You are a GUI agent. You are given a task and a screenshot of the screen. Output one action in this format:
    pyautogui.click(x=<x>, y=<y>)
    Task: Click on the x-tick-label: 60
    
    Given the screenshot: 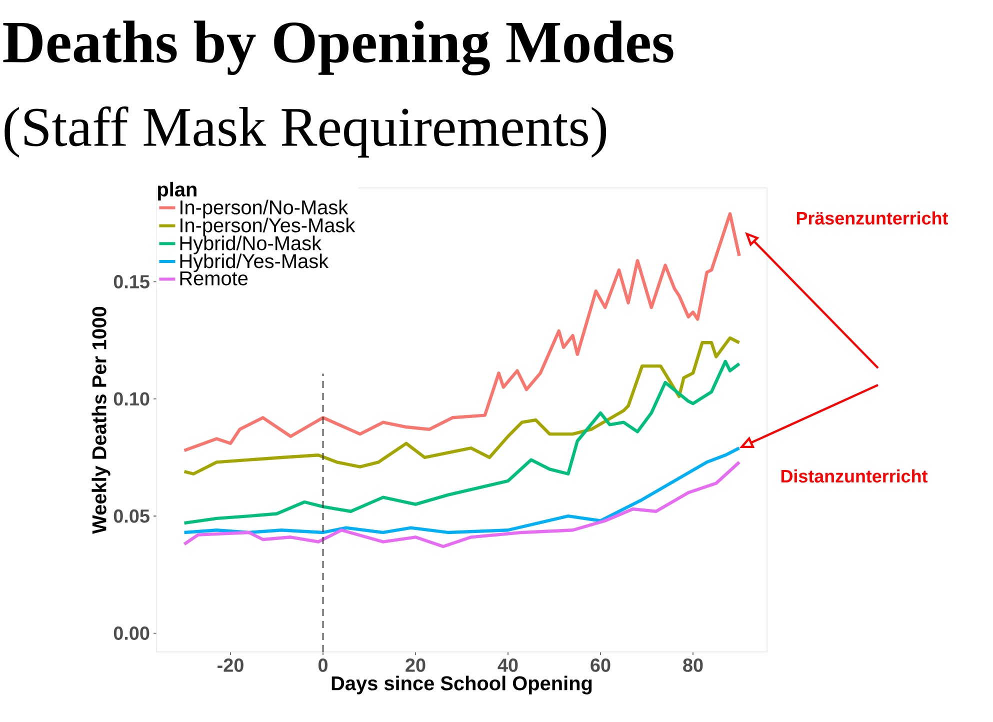 What is the action you would take?
    pyautogui.click(x=600, y=665)
    